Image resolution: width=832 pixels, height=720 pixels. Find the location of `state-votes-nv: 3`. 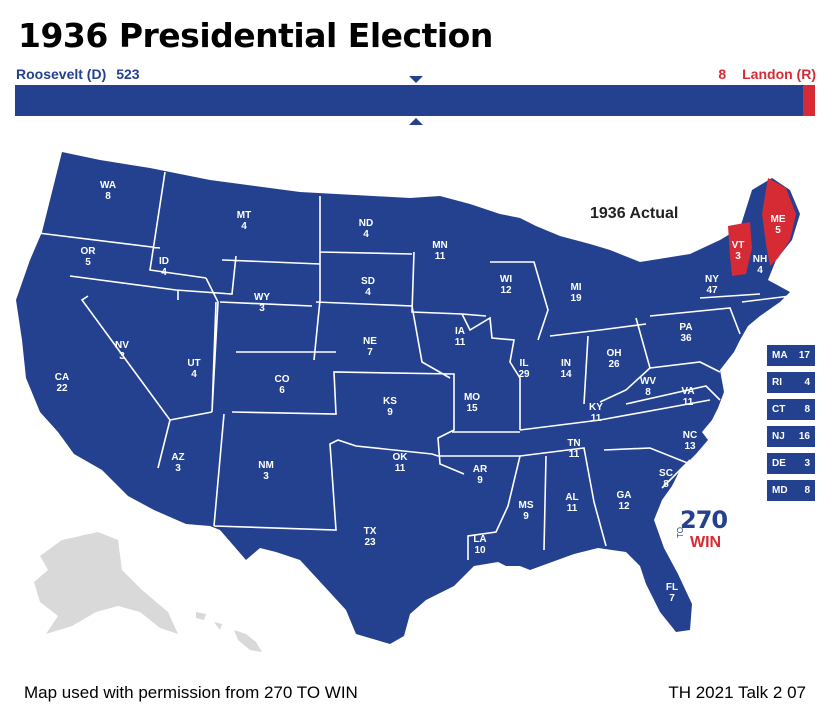

state-votes-nv: 3 is located at coordinates (122, 356).